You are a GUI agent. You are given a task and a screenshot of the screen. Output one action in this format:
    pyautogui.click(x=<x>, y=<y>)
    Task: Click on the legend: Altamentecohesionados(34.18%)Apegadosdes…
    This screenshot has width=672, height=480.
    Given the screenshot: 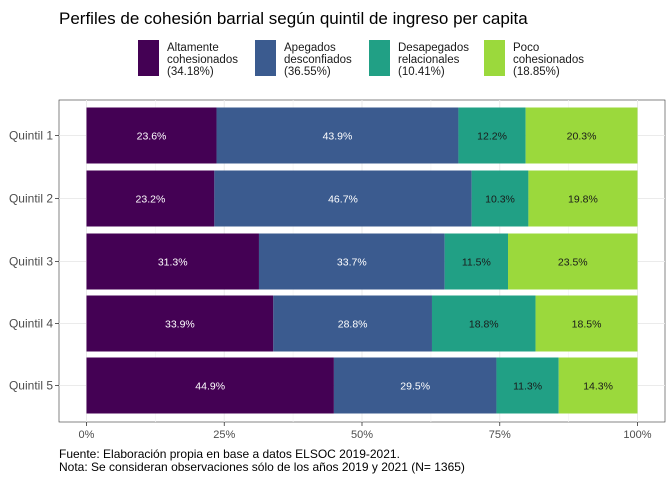 What is the action you would take?
    pyautogui.click(x=361, y=59)
    